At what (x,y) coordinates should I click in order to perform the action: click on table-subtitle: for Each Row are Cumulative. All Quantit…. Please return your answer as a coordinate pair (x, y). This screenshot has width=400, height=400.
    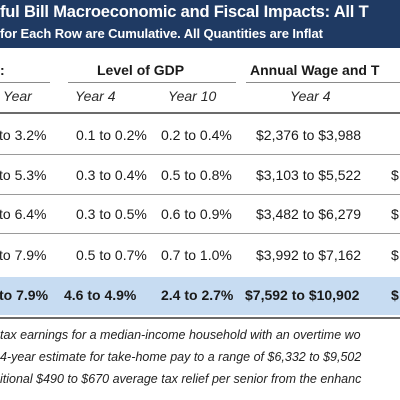
    Looking at the image, I should click on (161, 33).